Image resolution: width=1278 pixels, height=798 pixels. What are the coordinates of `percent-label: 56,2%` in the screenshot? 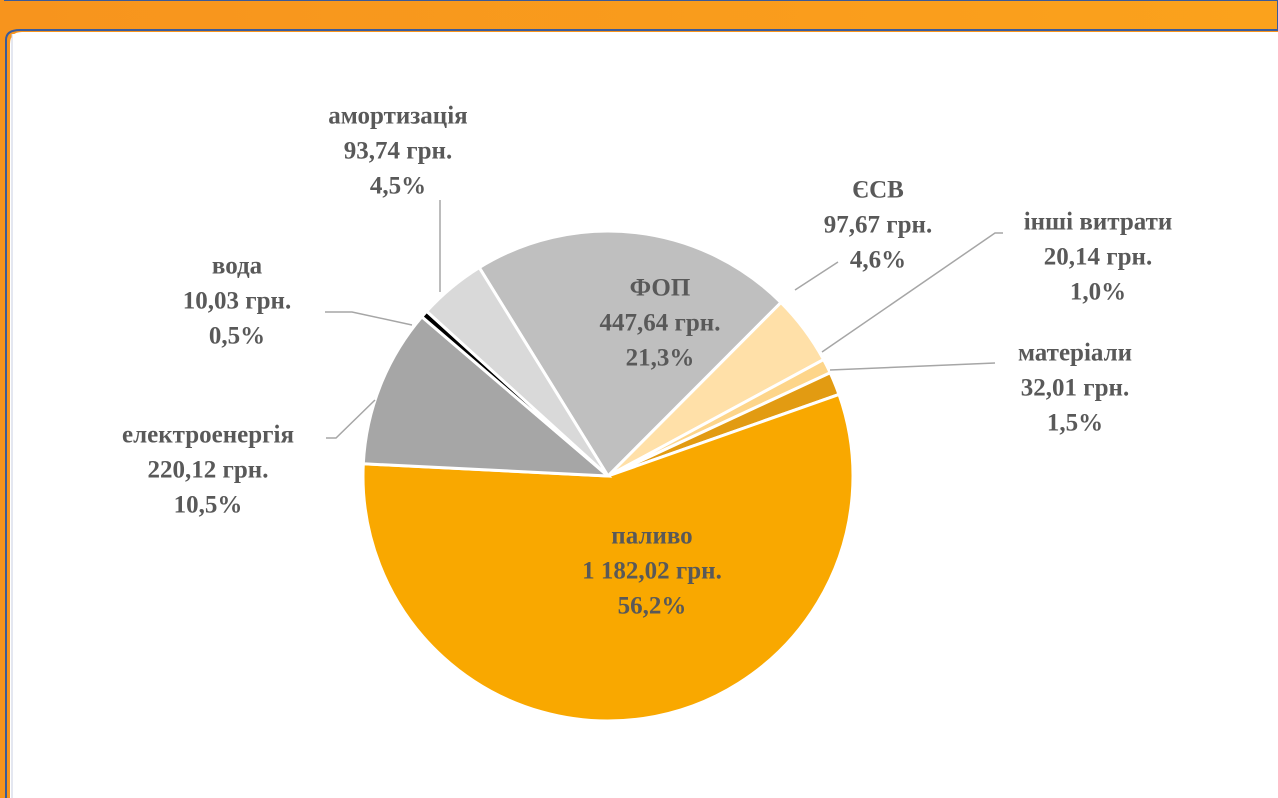 It's located at (652, 606).